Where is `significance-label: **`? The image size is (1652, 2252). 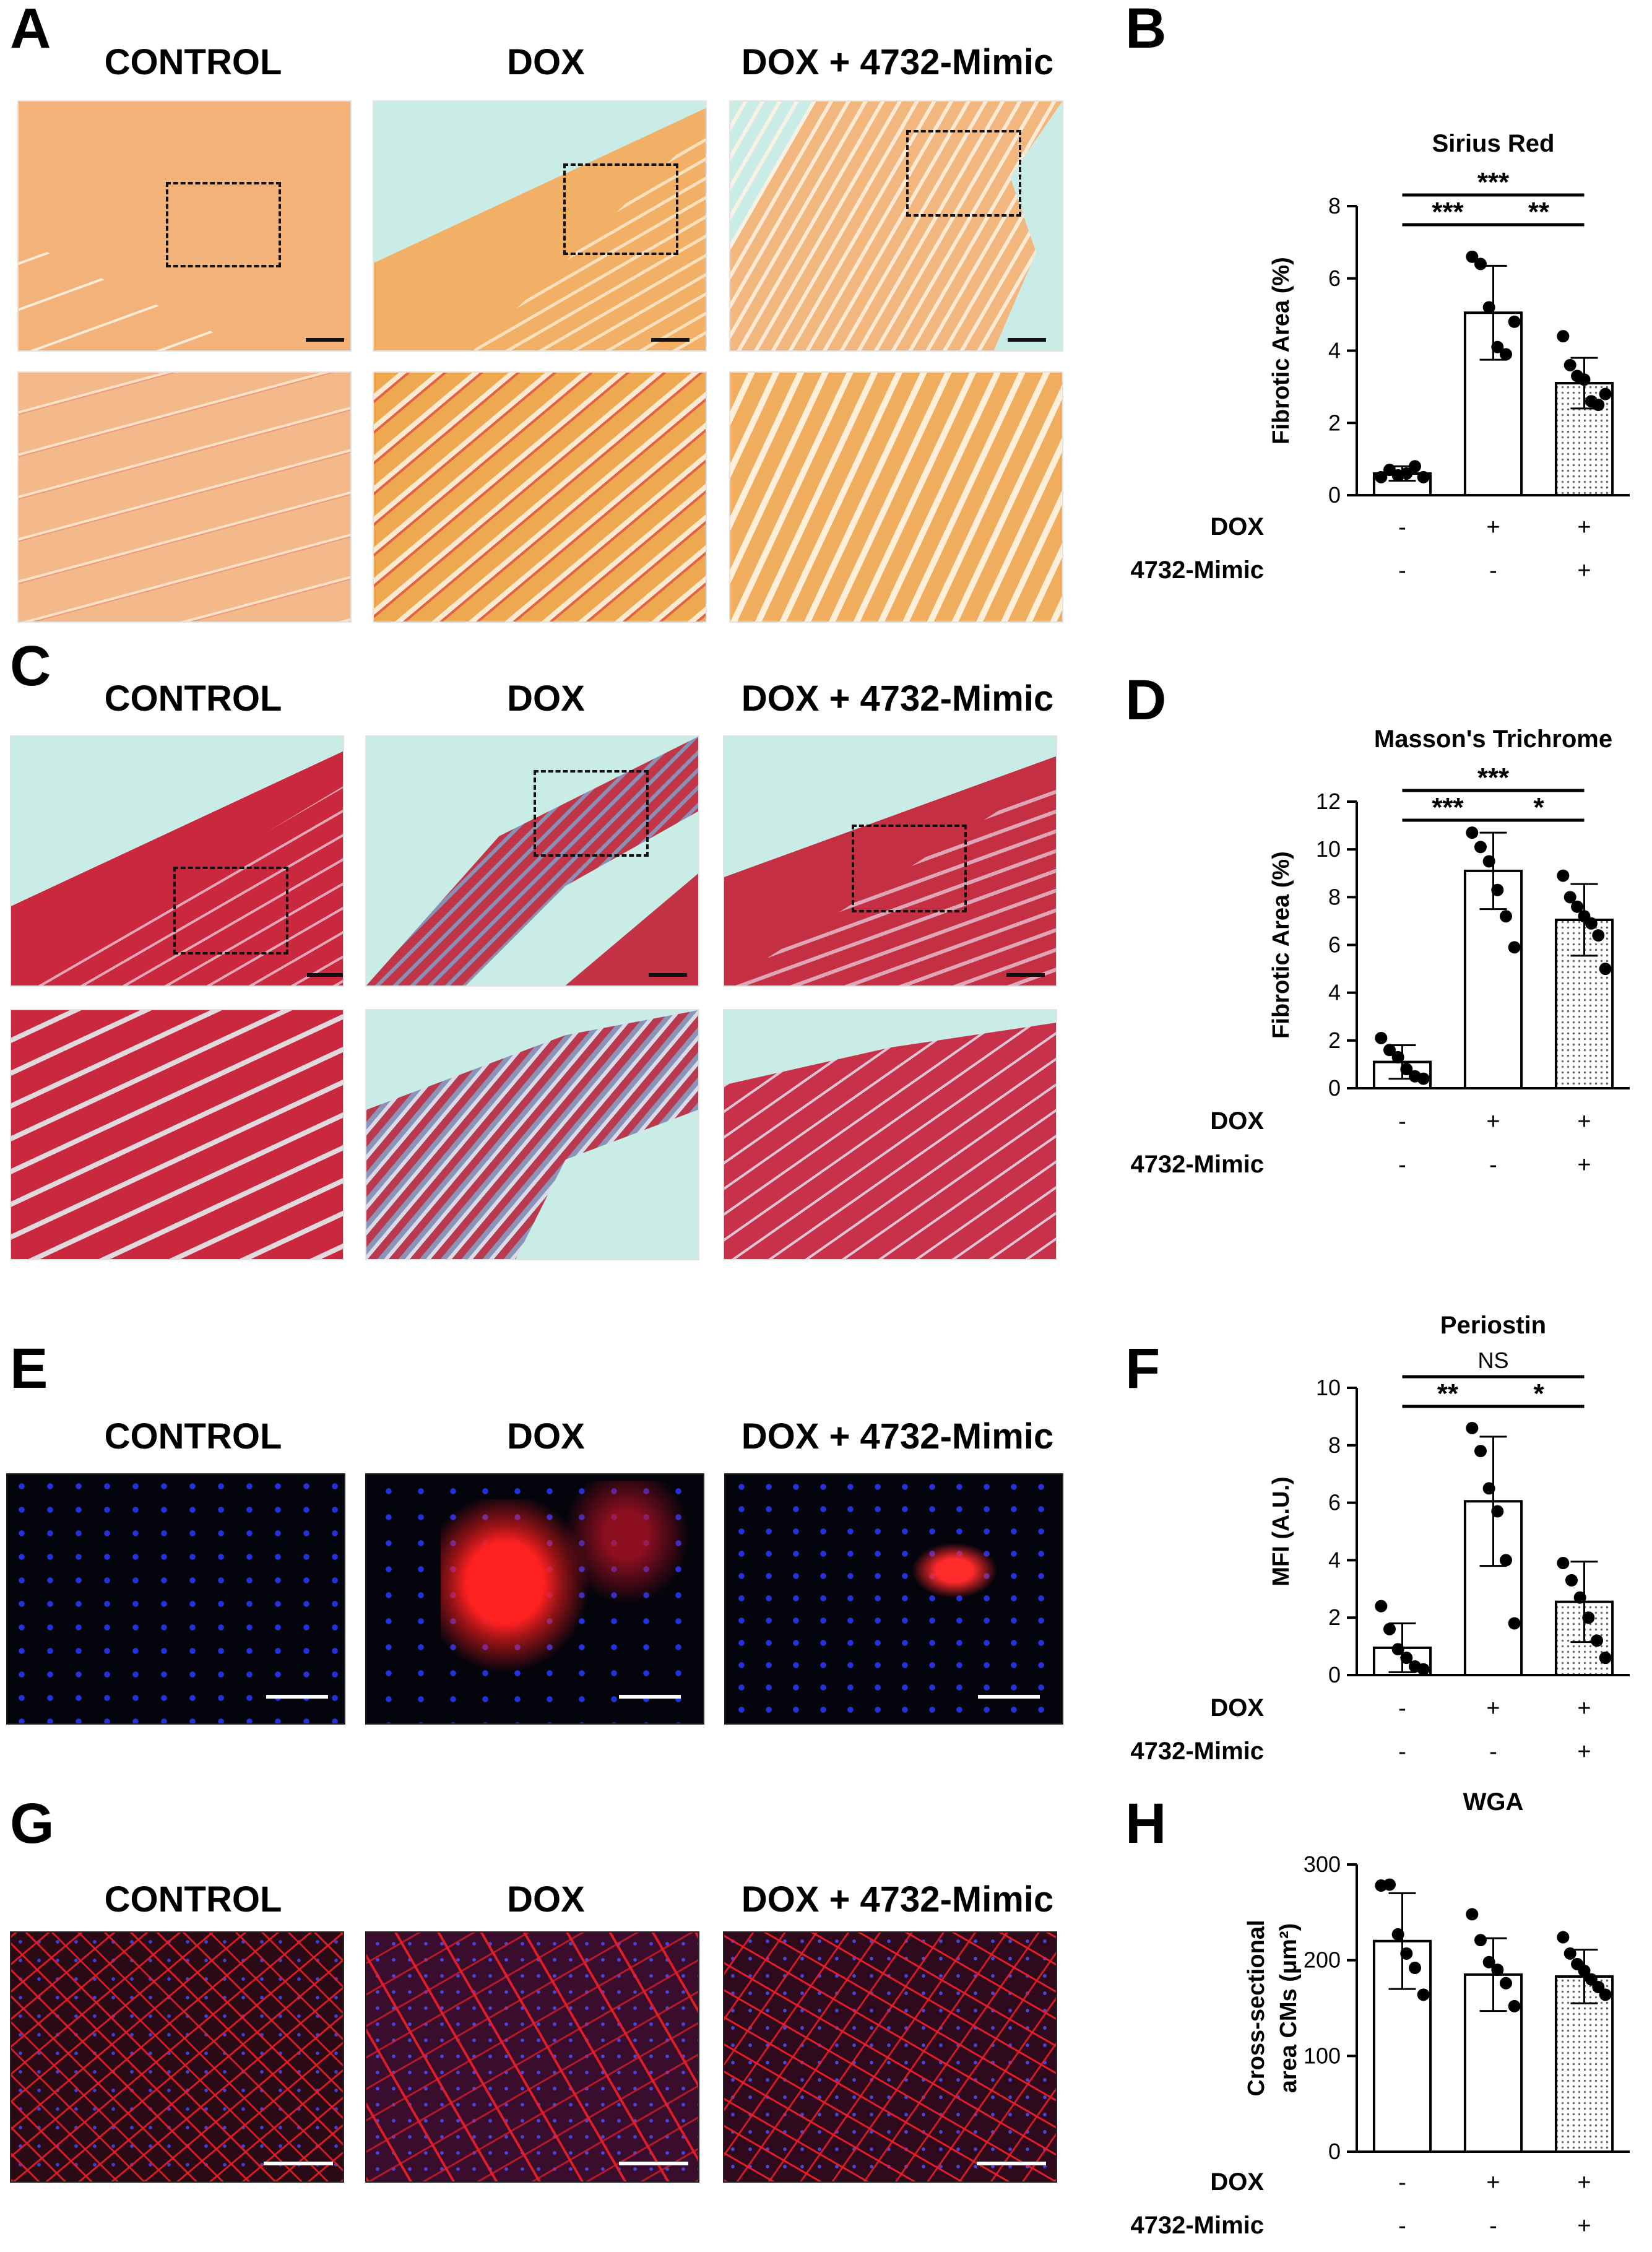
significance-label: ** is located at coordinates (1539, 212).